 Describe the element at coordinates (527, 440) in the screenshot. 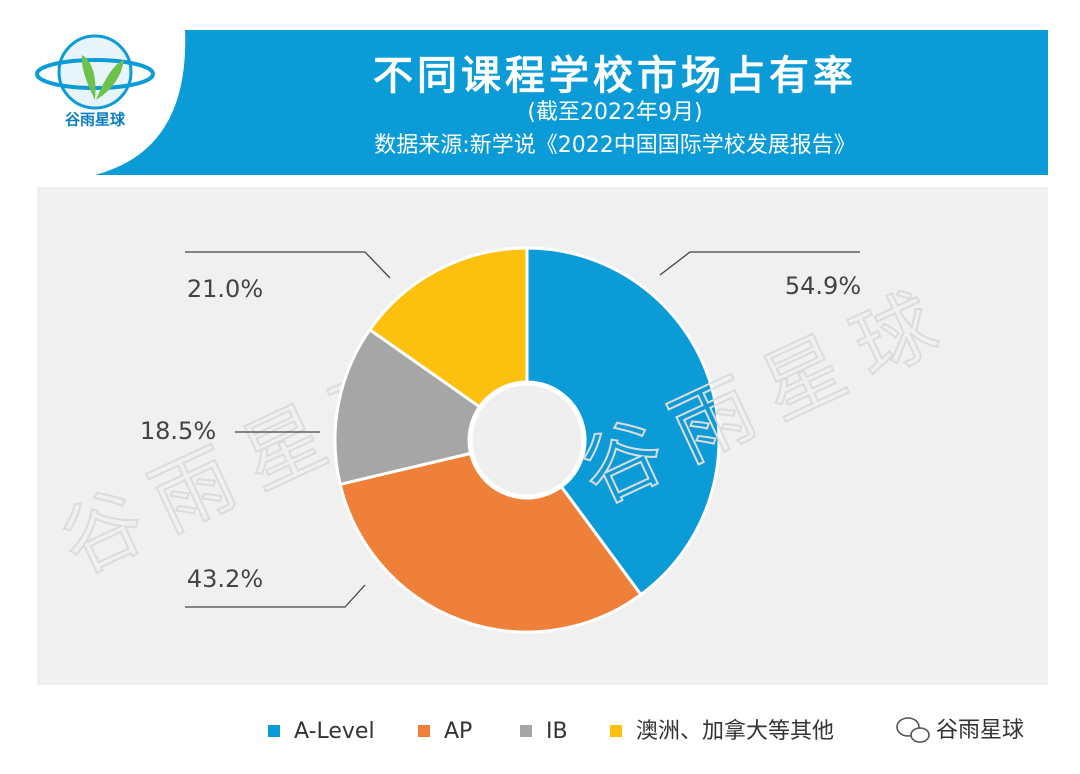

I see `donut-hole` at that location.